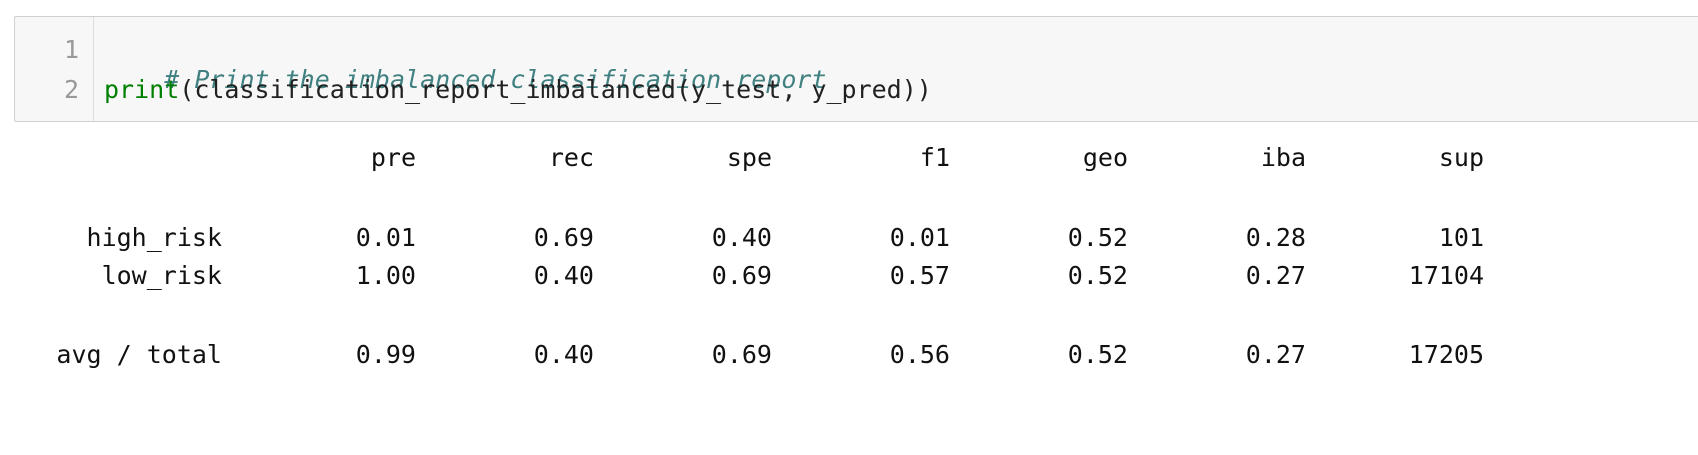 The image size is (1698, 455). Describe the element at coordinates (71, 89) in the screenshot. I see `line-number-2: 2` at that location.